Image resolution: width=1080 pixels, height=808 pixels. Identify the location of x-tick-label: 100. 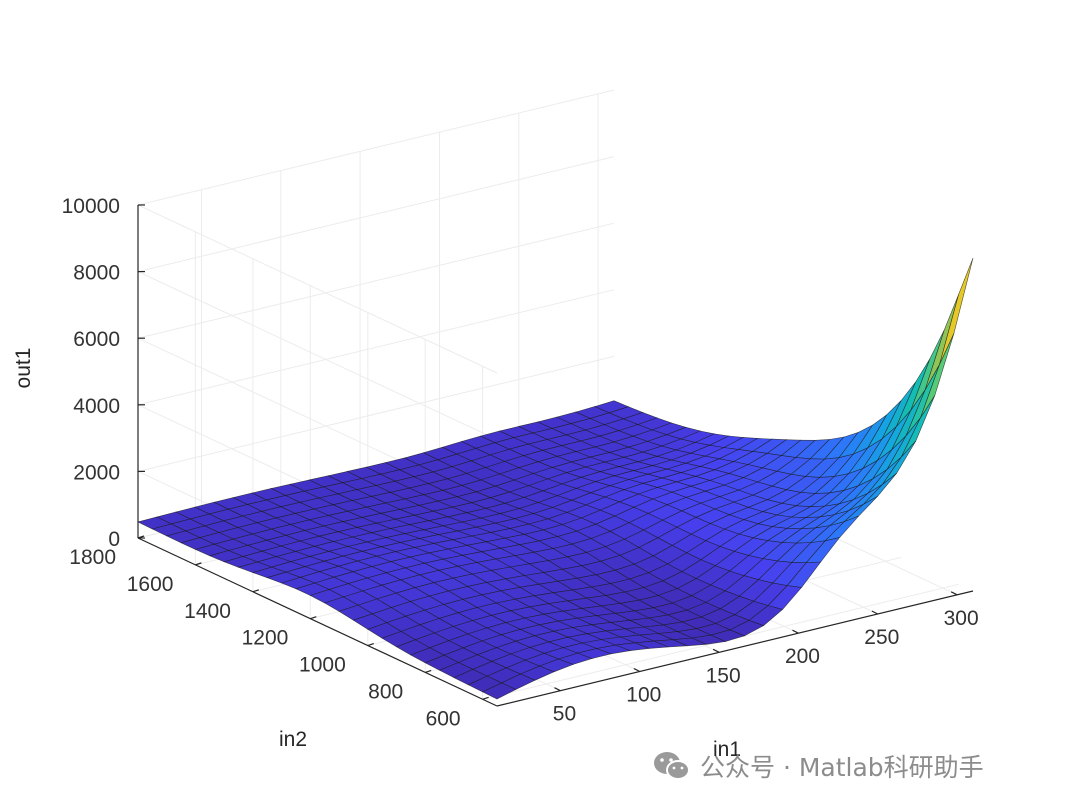
(643, 695).